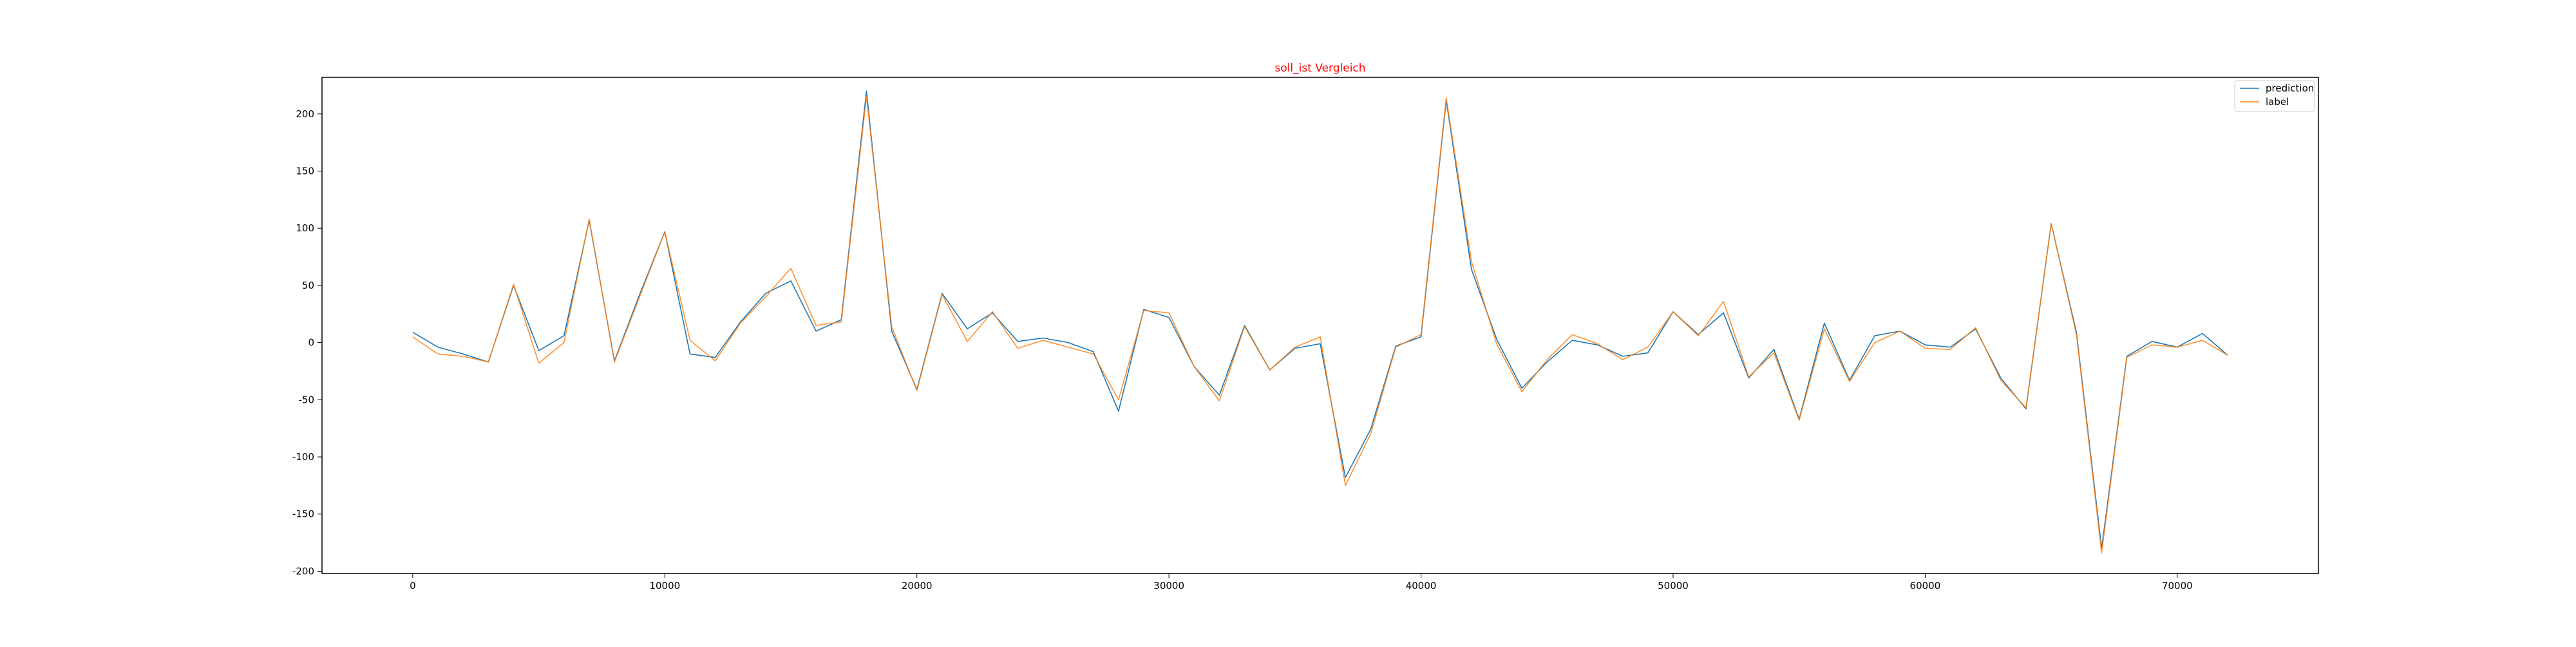 Image resolution: width=2576 pixels, height=647 pixels. Describe the element at coordinates (1925, 586) in the screenshot. I see `x-tick-label: 60000` at that location.